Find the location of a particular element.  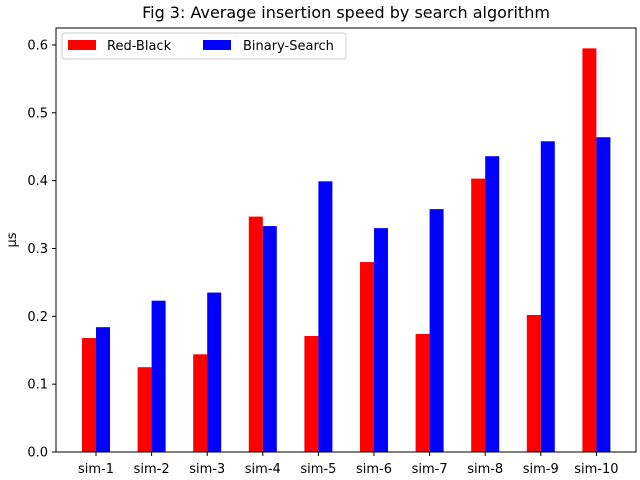

y-tick-label: 0.3 is located at coordinates (37, 249).